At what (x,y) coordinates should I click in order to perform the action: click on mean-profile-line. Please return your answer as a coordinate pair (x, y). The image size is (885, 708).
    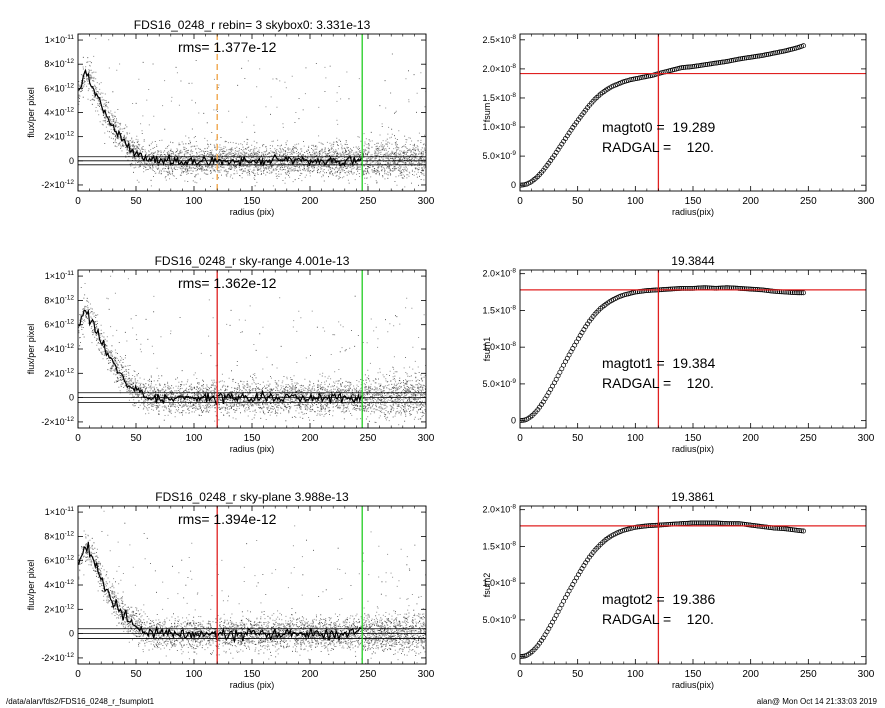
    Looking at the image, I should click on (220, 357).